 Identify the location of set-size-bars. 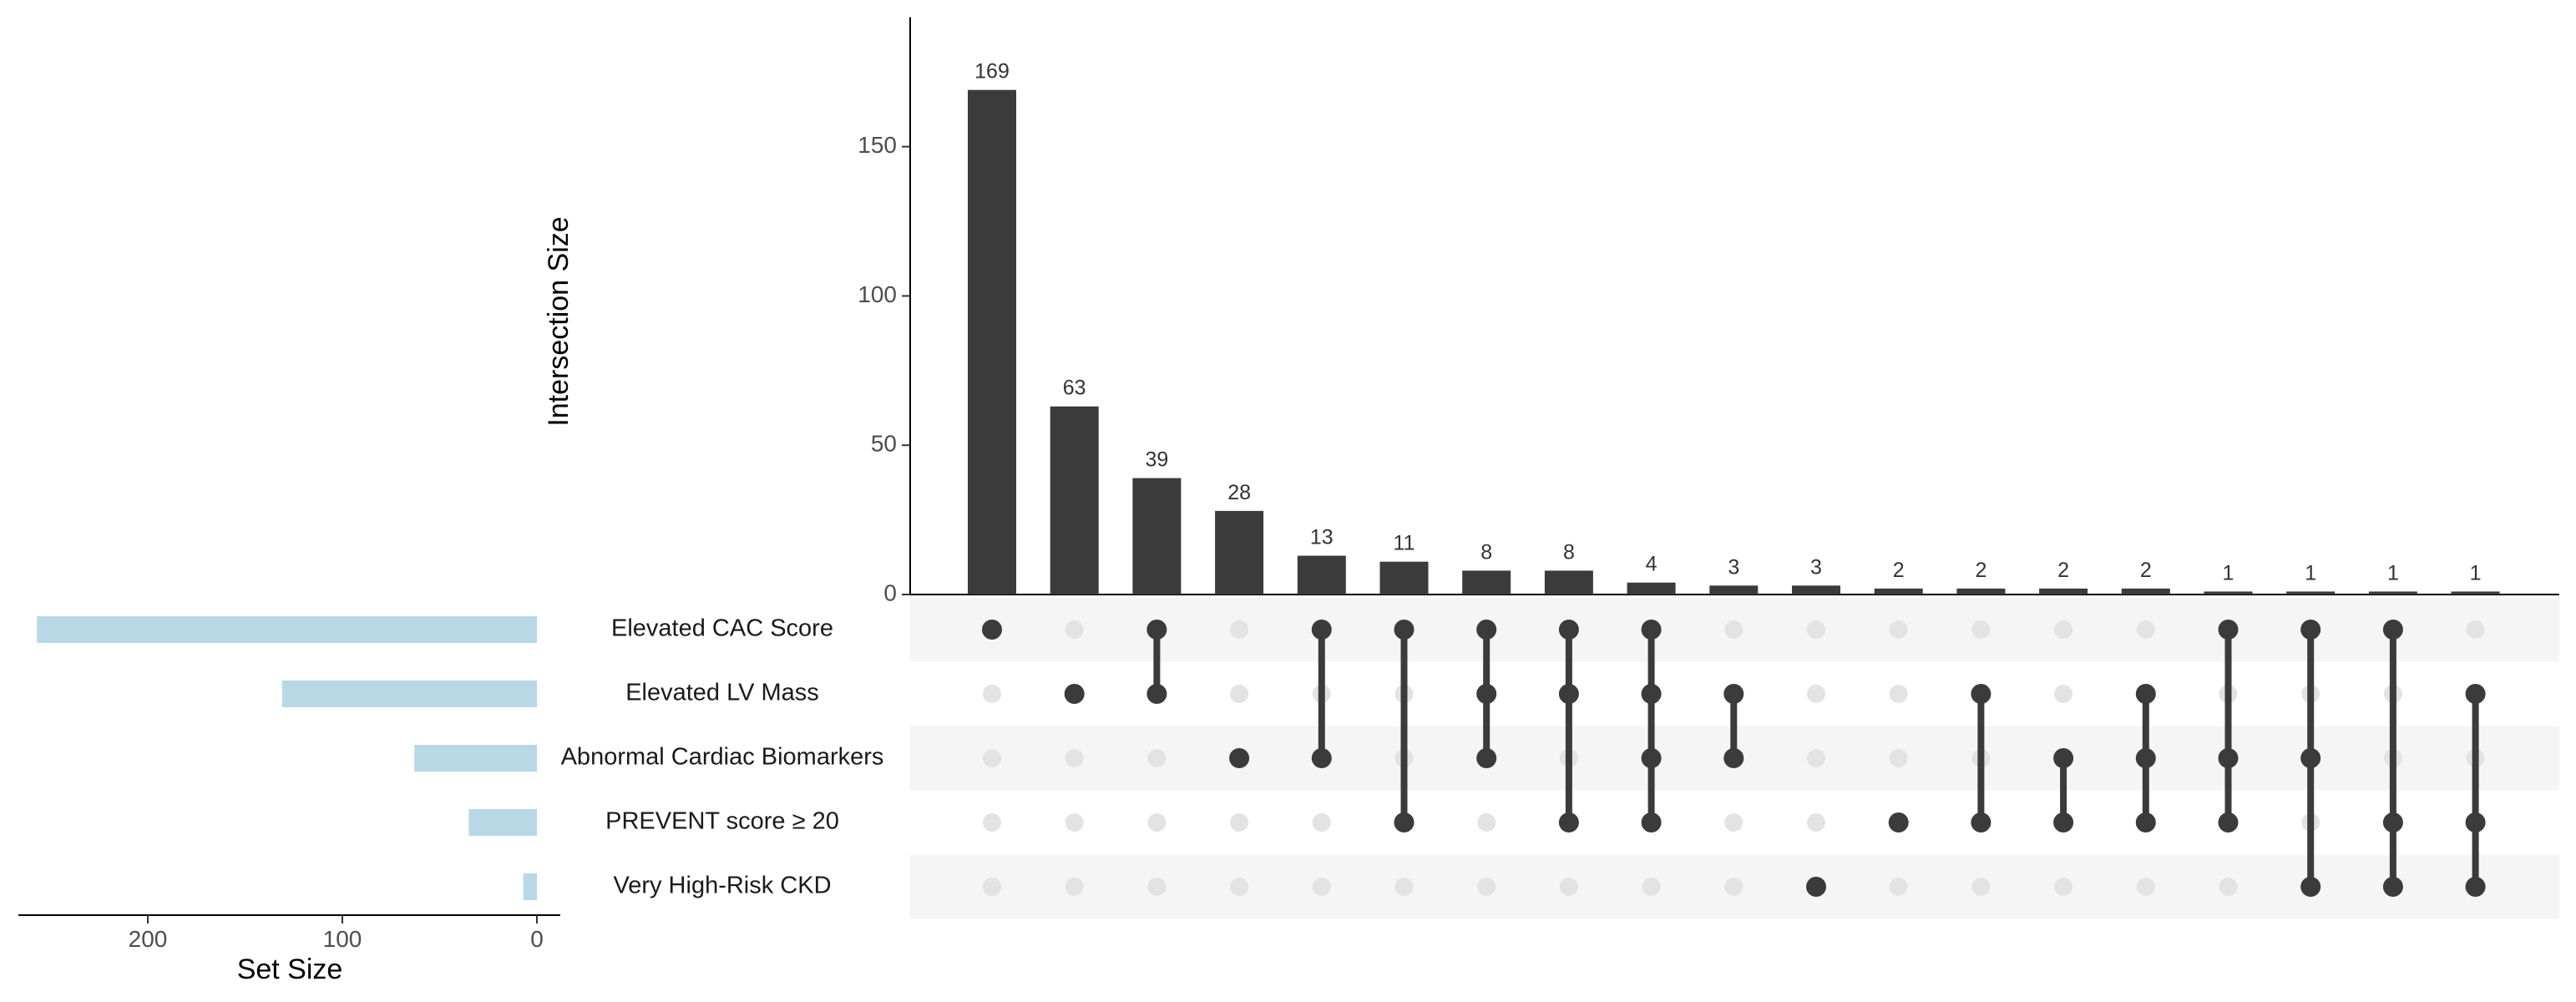
(287, 758).